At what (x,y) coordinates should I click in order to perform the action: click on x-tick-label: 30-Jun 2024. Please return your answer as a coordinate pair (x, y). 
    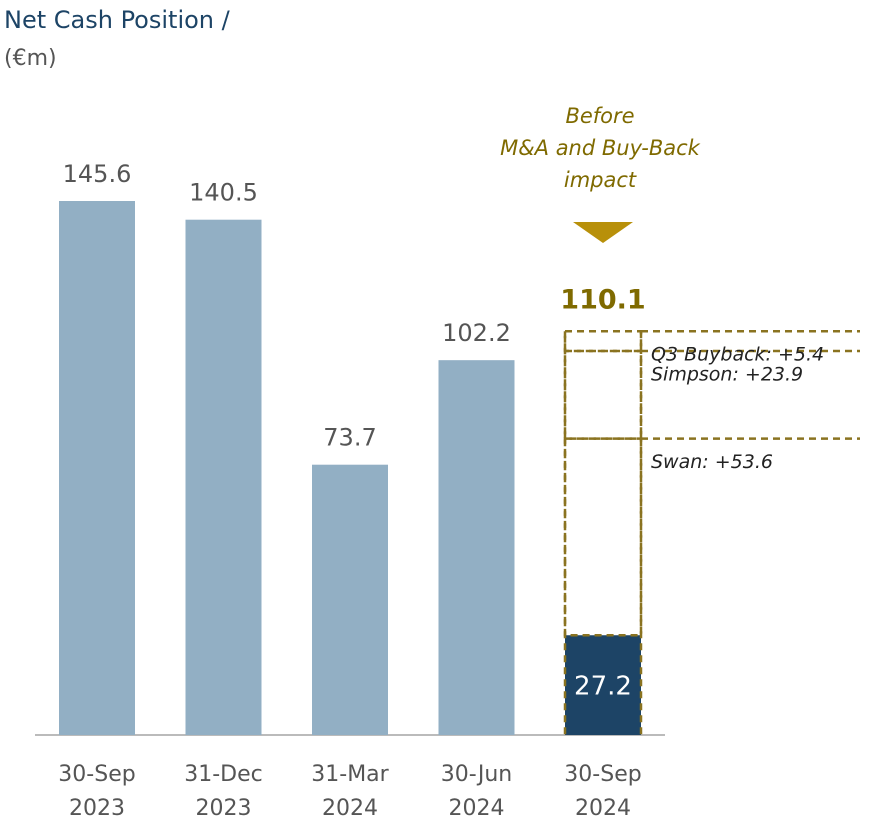
    Looking at the image, I should click on (476, 790).